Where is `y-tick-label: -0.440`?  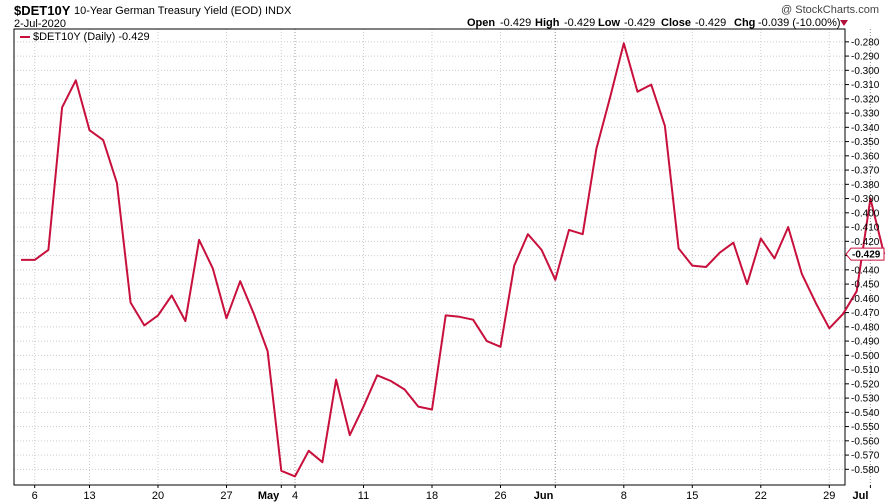 y-tick-label: -0.440 is located at coordinates (865, 270).